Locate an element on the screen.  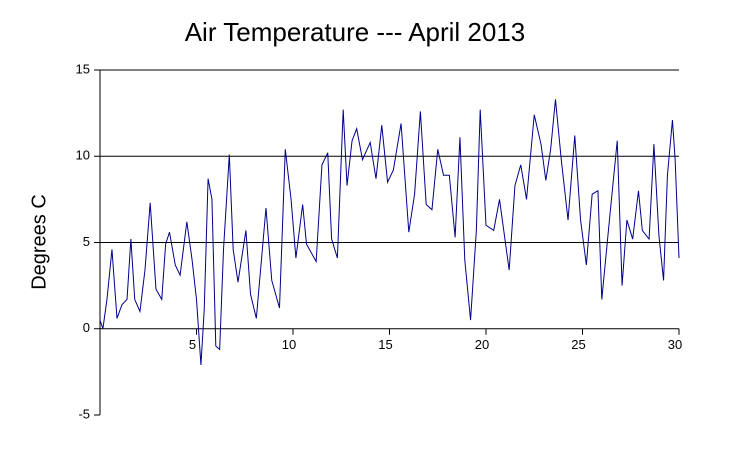
x-tick-label: 10 is located at coordinates (289, 344).